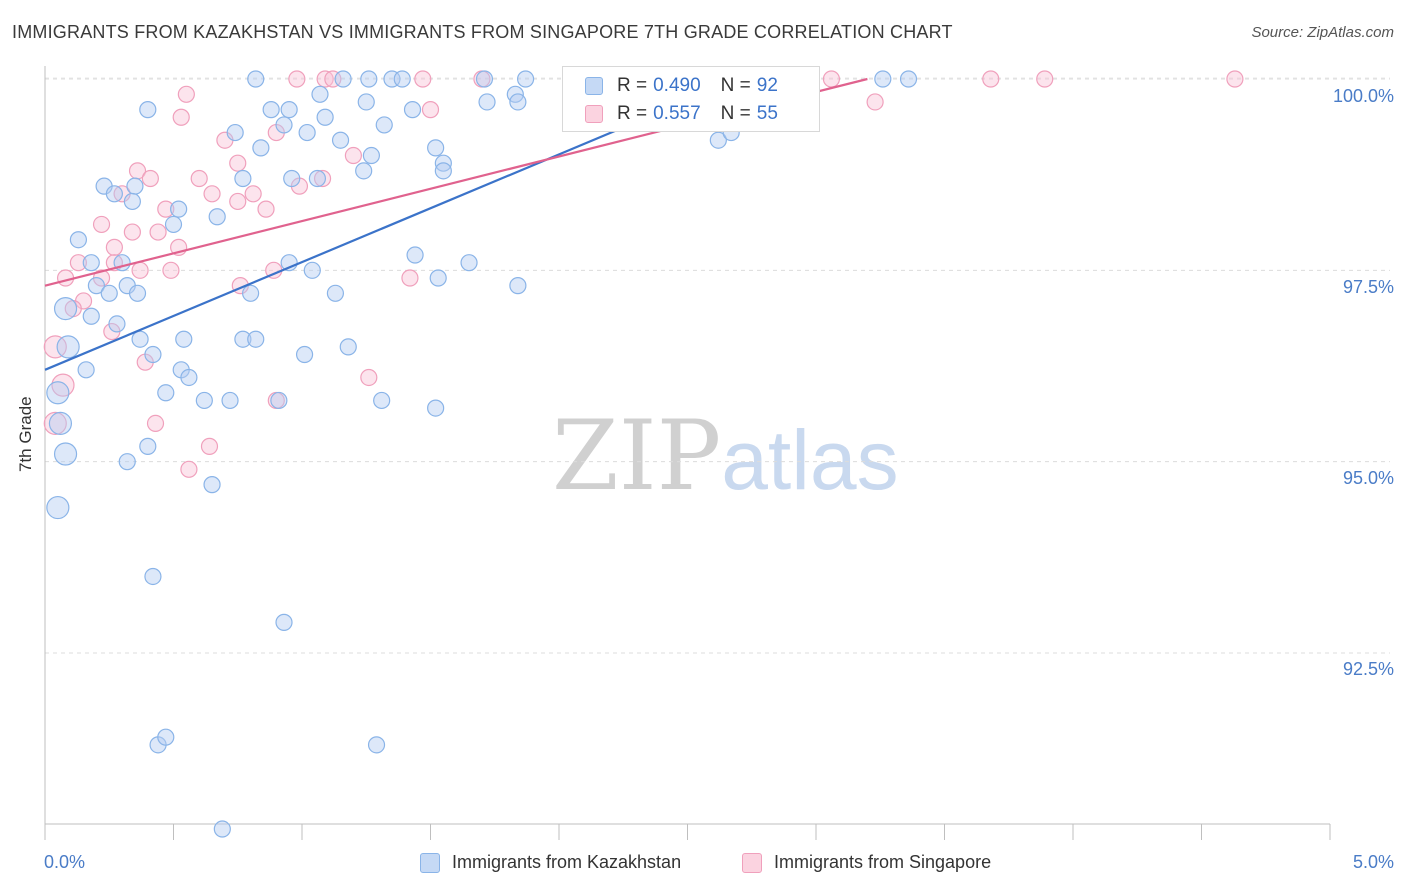  Describe the element at coordinates (25, 434) in the screenshot. I see `y-axis-title: 7th Grade` at that location.